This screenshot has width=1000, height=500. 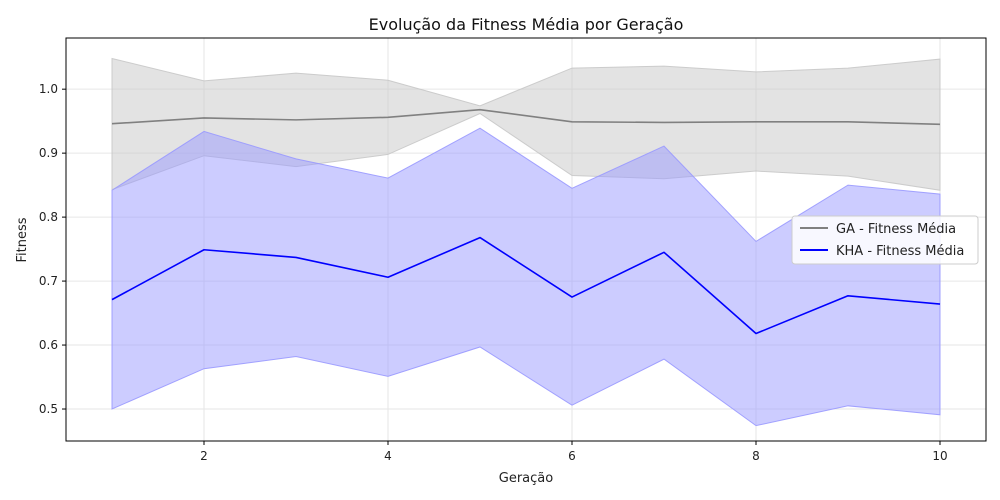 What do you see at coordinates (939, 456) in the screenshot?
I see `x-tick-label: 10` at bounding box center [939, 456].